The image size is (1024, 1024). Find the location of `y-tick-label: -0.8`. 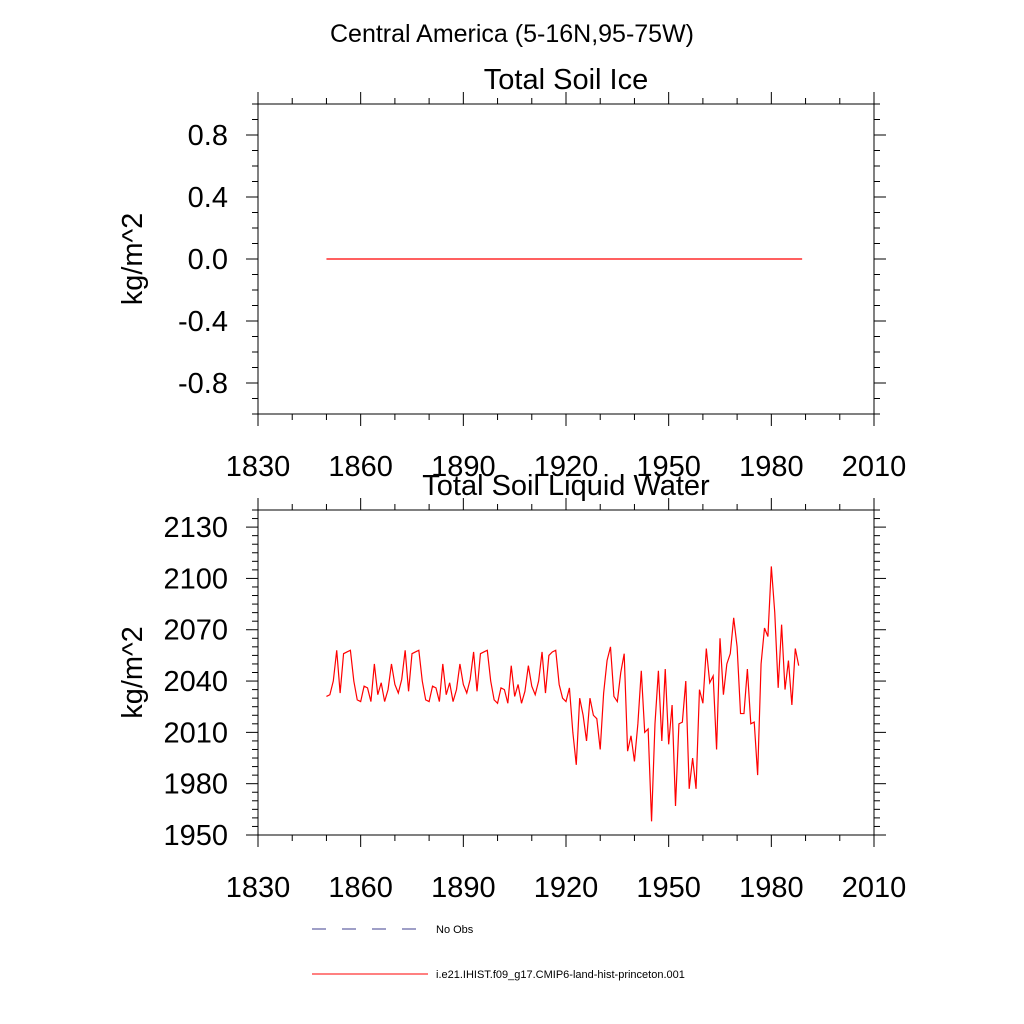

y-tick-label: -0.8 is located at coordinates (203, 384).